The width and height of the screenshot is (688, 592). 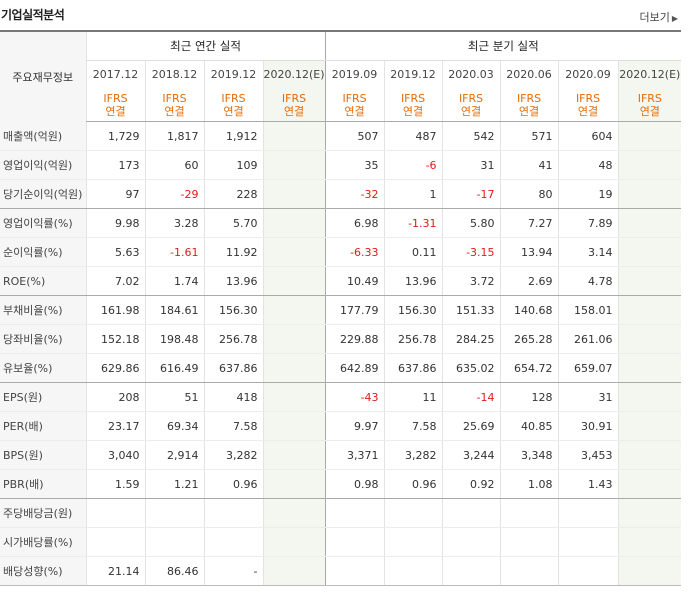 What do you see at coordinates (43, 513) in the screenshot?
I see `row-label: 주당배당금(원)` at bounding box center [43, 513].